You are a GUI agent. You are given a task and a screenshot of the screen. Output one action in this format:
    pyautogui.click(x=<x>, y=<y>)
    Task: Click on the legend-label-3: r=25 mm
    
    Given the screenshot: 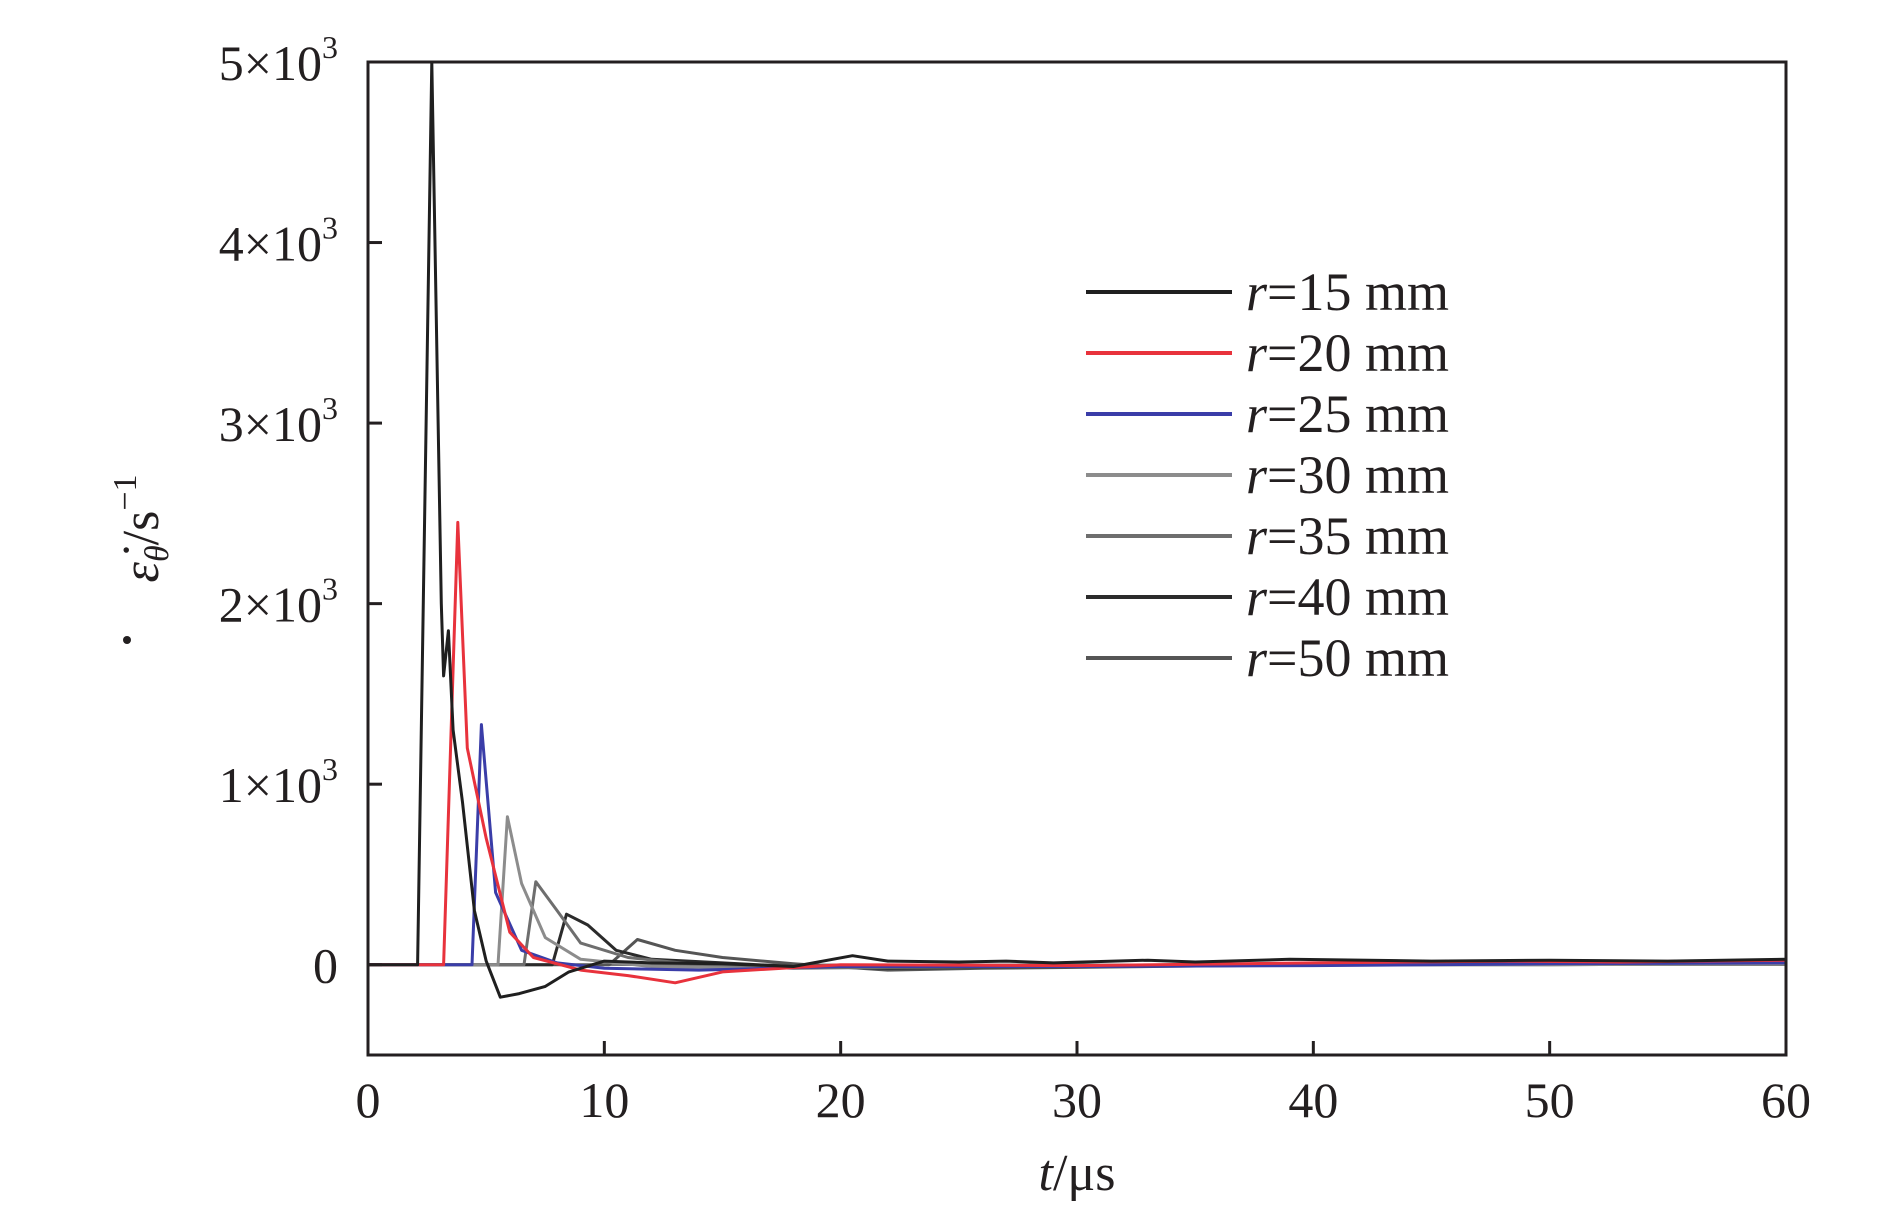 What is the action you would take?
    pyautogui.click(x=1347, y=414)
    